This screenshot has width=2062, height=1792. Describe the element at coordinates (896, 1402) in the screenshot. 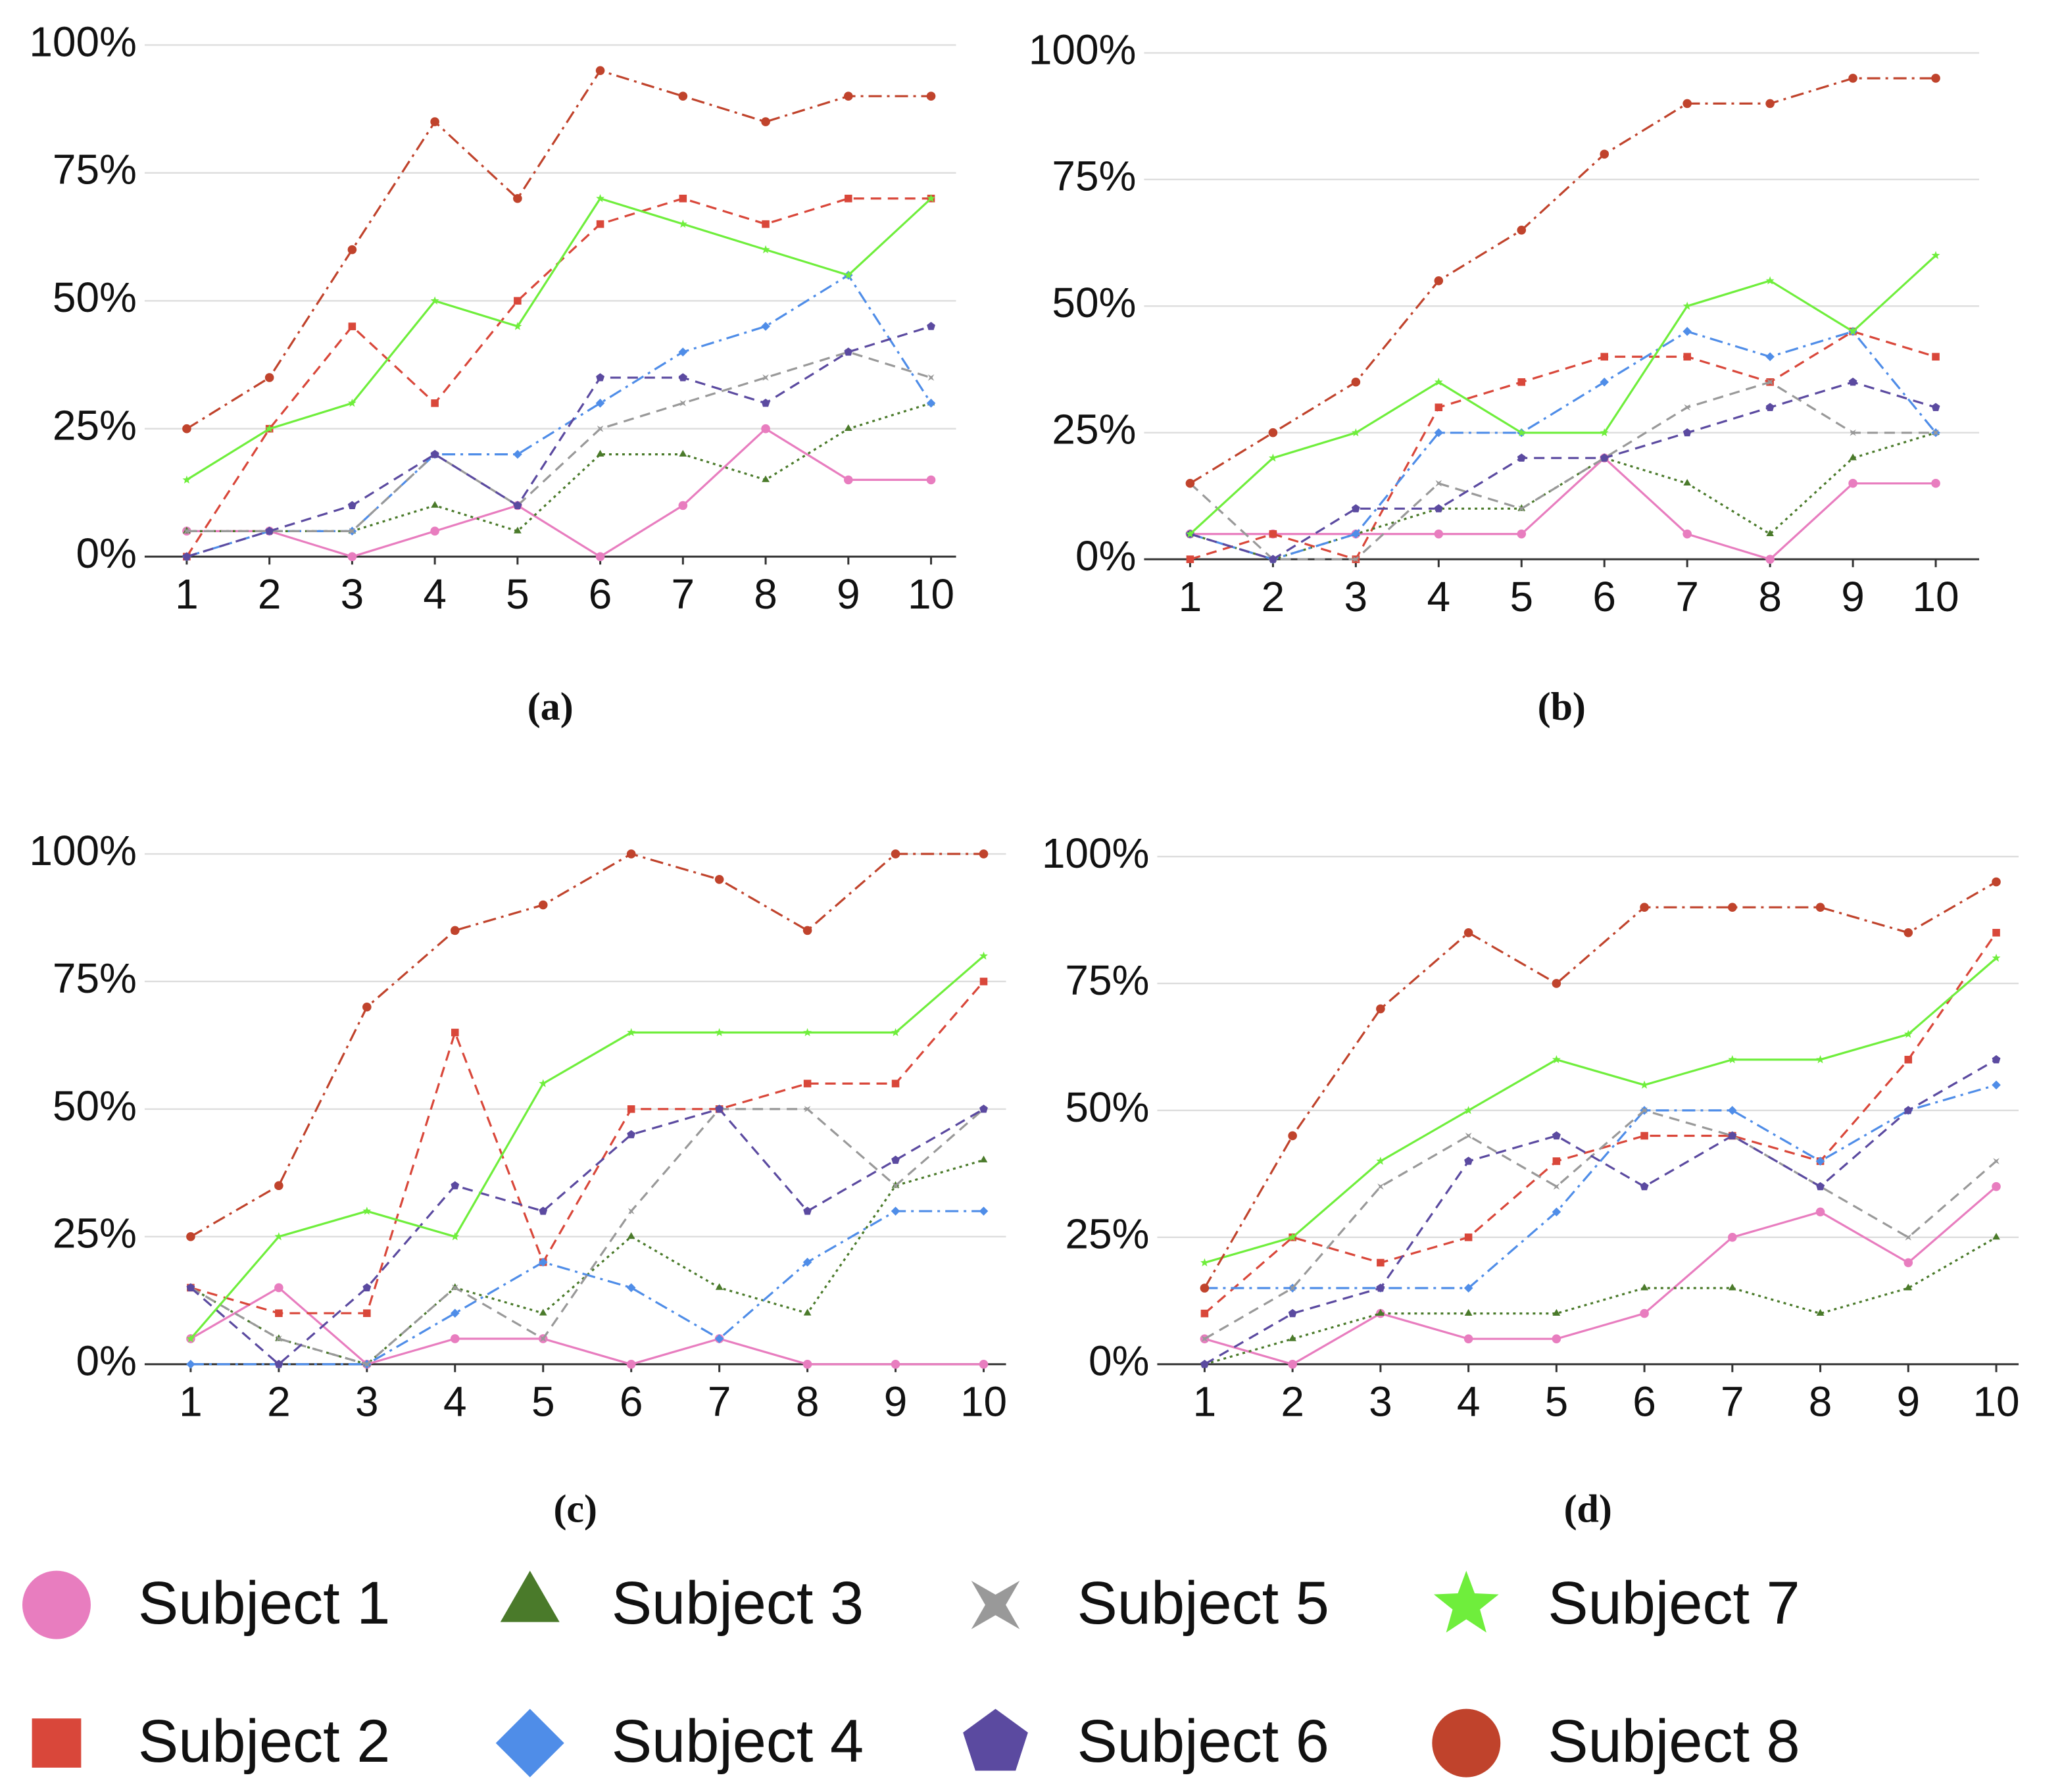

I see `x-tick-label: 9` at that location.